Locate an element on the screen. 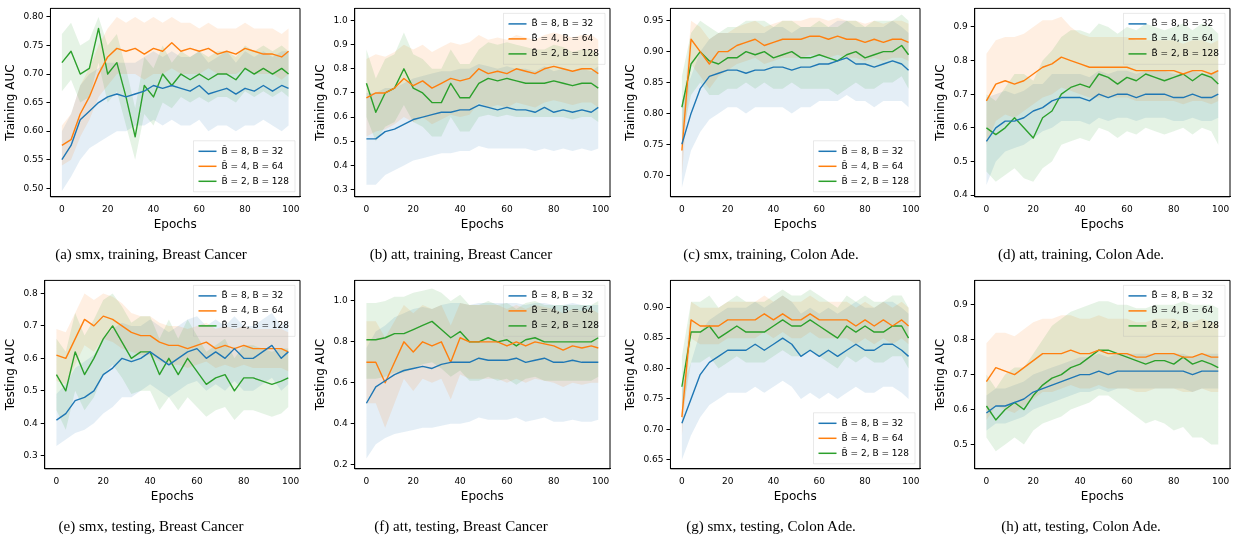  y-tick-label: 0.85 is located at coordinates (653, 337).